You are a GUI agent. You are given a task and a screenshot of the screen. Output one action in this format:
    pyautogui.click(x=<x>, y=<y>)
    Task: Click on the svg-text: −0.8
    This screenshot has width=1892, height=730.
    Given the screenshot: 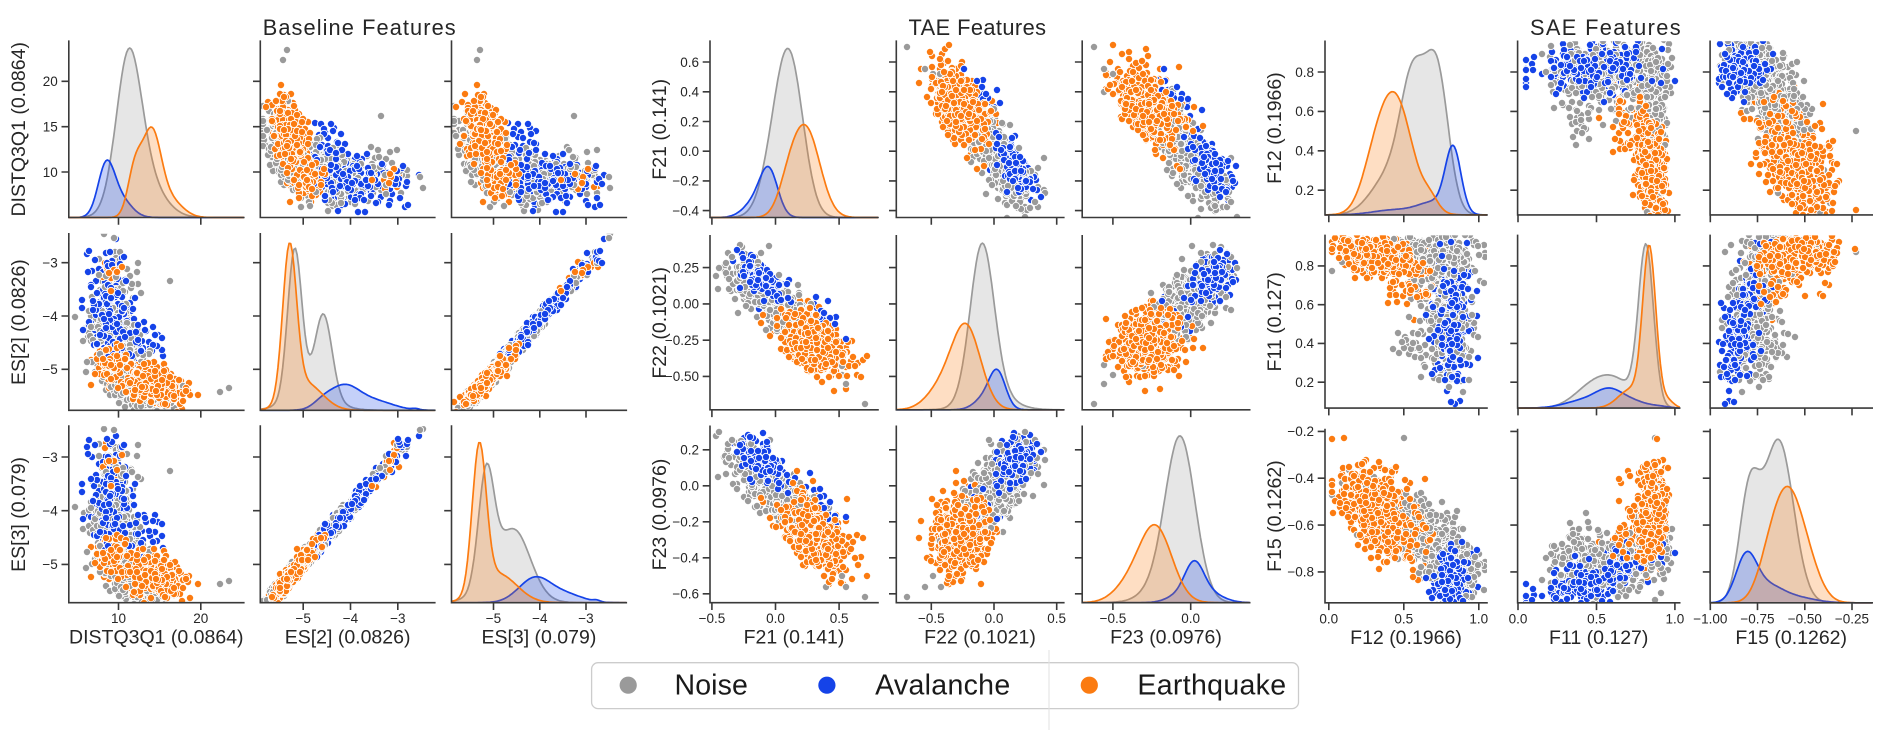 What is the action you would take?
    pyautogui.click(x=1300, y=572)
    